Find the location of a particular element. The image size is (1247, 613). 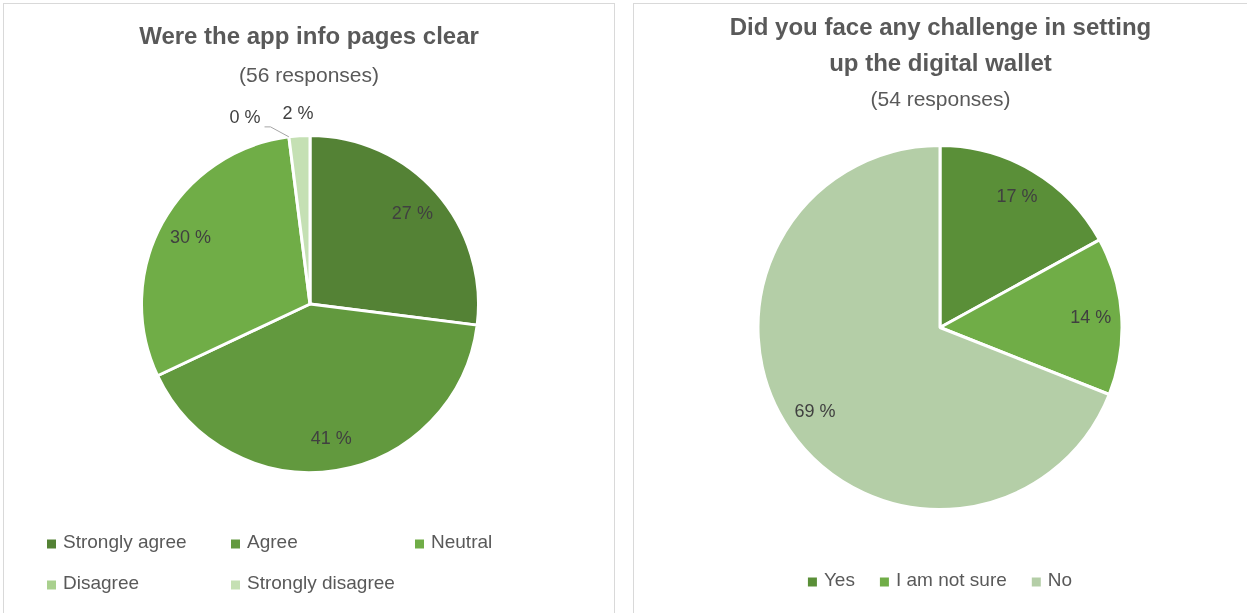

text: 0 % is located at coordinates (245, 116).